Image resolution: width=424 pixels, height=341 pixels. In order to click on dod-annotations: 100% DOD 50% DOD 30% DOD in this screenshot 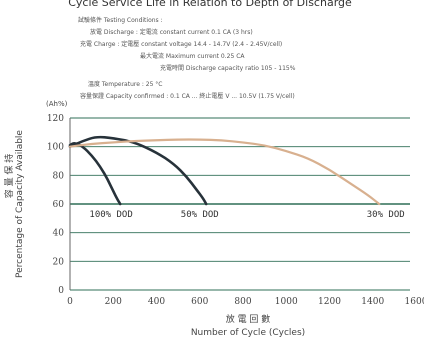, I will do `click(246, 215)`.